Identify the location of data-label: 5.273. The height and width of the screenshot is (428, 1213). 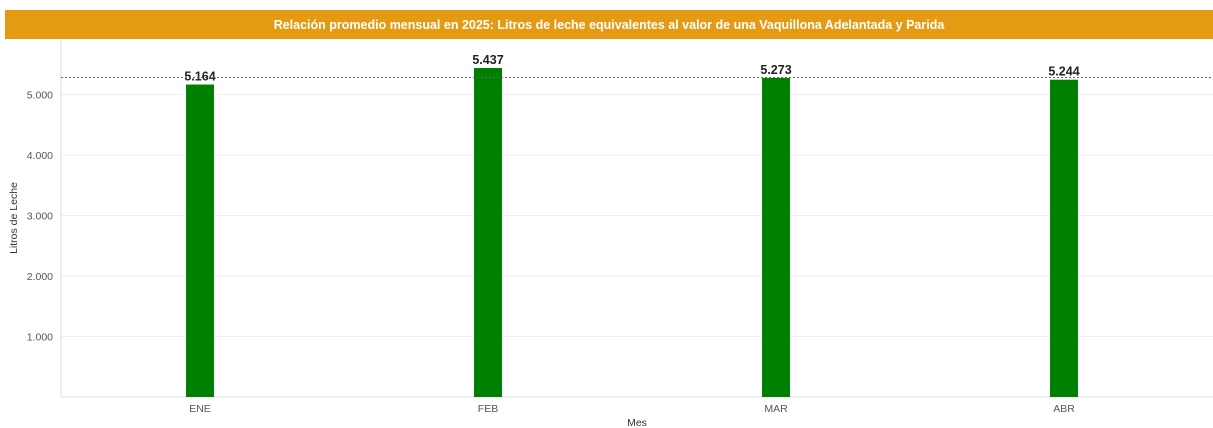
(775, 70).